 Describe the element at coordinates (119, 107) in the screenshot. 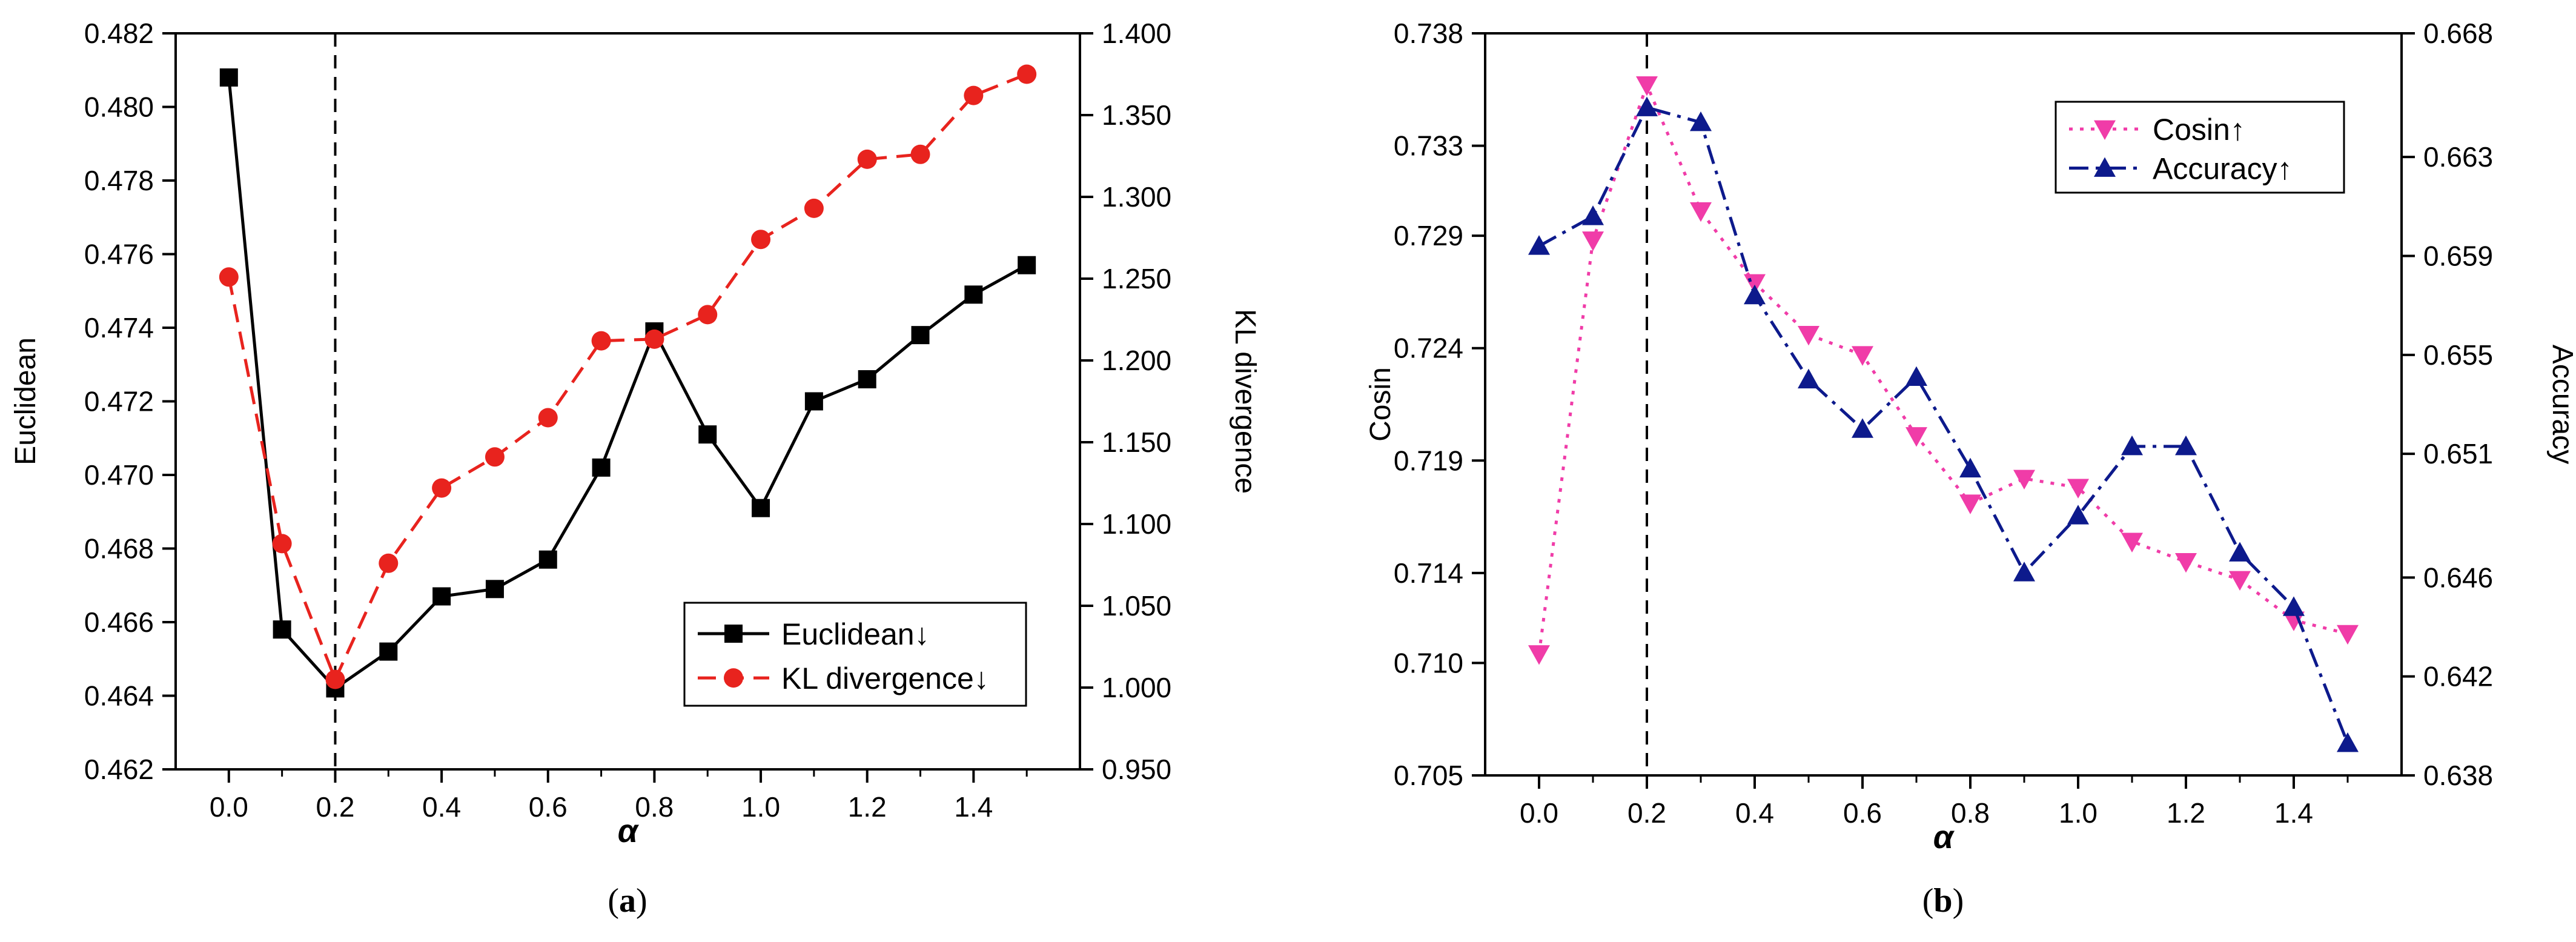

I see `panel-a-y-left-tick-label: 0.480` at that location.